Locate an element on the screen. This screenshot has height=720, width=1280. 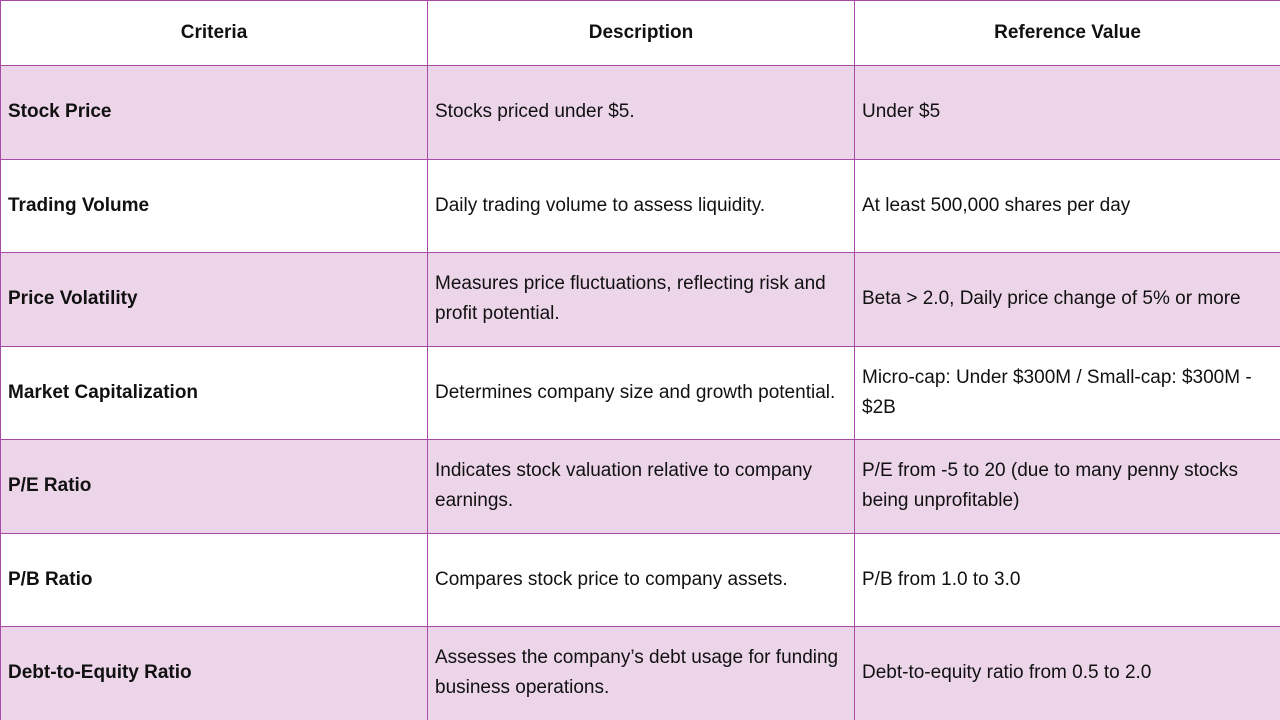
criteria-cell: Debt-to-Equity Ratio is located at coordinates (214, 673).